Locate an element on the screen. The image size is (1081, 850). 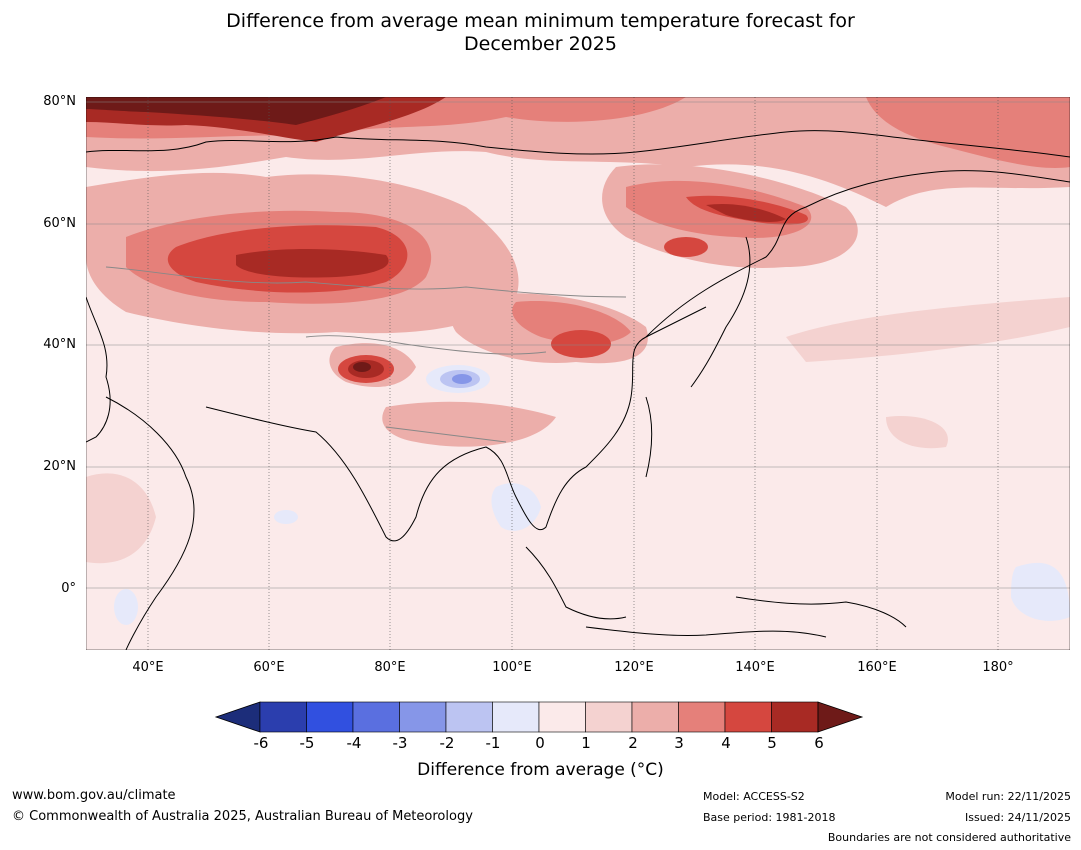
coast-malay is located at coordinates (576, 583).